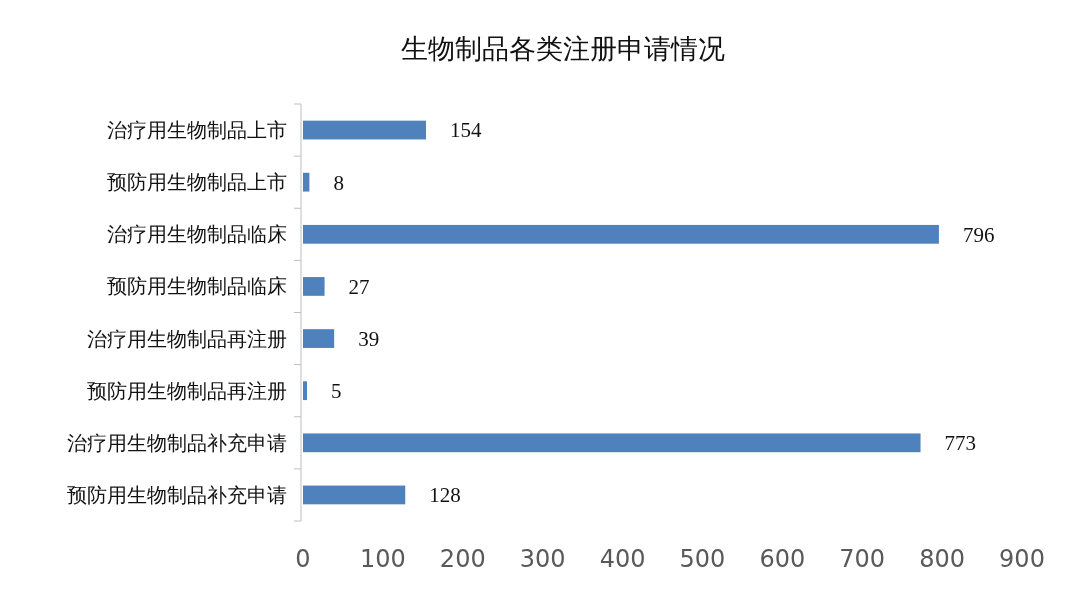 This screenshot has width=1080, height=596. I want to click on x-tick-label: 800, so click(942, 559).